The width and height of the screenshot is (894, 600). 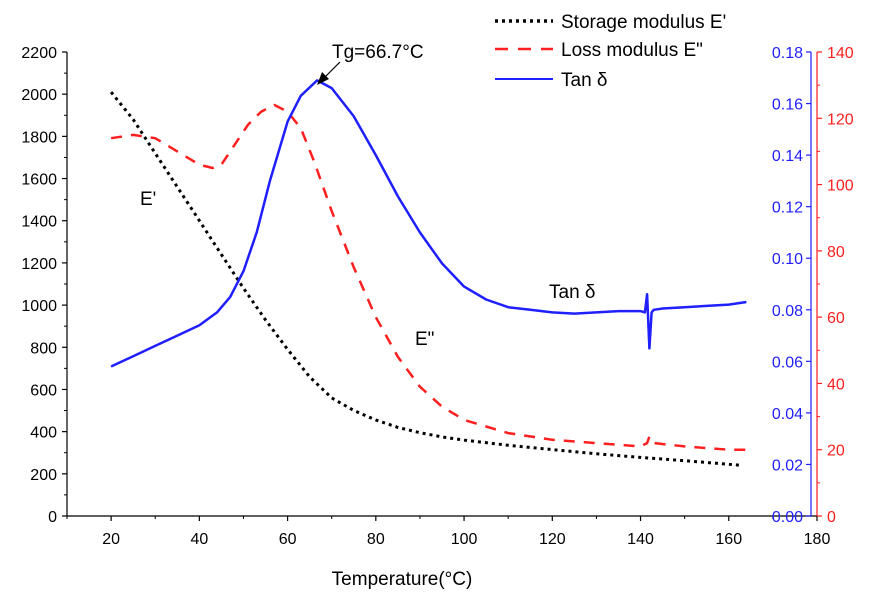 I want to click on x-tick: 180, so click(x=817, y=532).